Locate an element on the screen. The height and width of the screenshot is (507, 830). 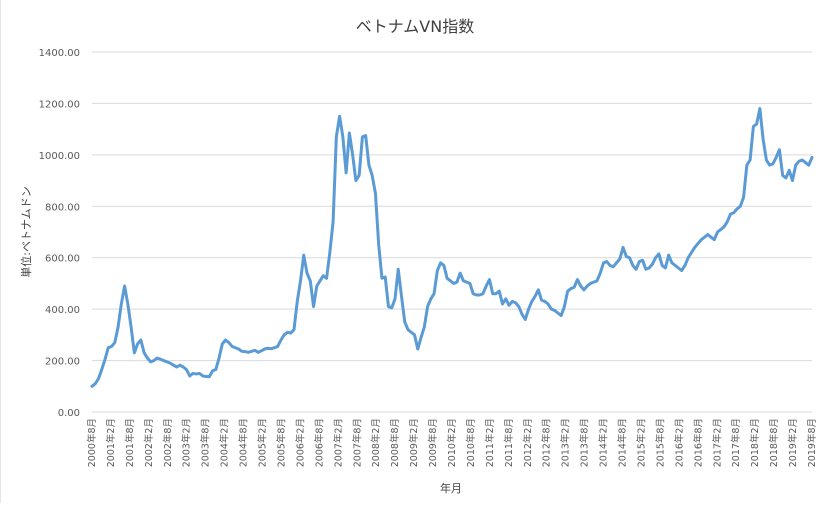
y-axis-title: 単位:ベトナムドン is located at coordinates (26, 231).